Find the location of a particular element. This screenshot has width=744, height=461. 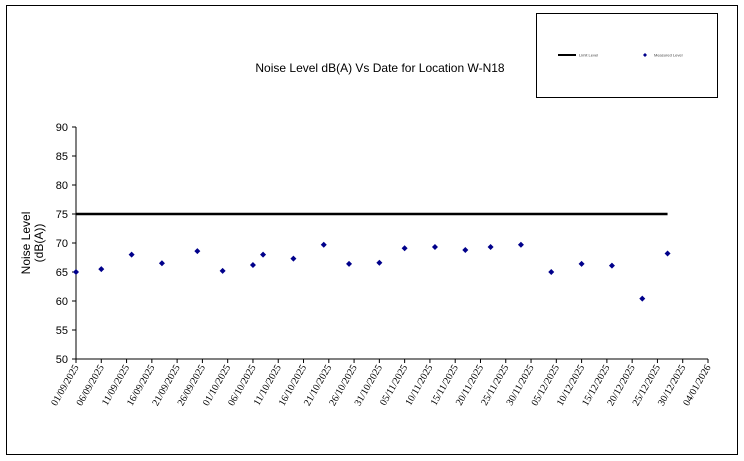

y-axis-label: Noise Level(dB(A)) is located at coordinates (32, 243).